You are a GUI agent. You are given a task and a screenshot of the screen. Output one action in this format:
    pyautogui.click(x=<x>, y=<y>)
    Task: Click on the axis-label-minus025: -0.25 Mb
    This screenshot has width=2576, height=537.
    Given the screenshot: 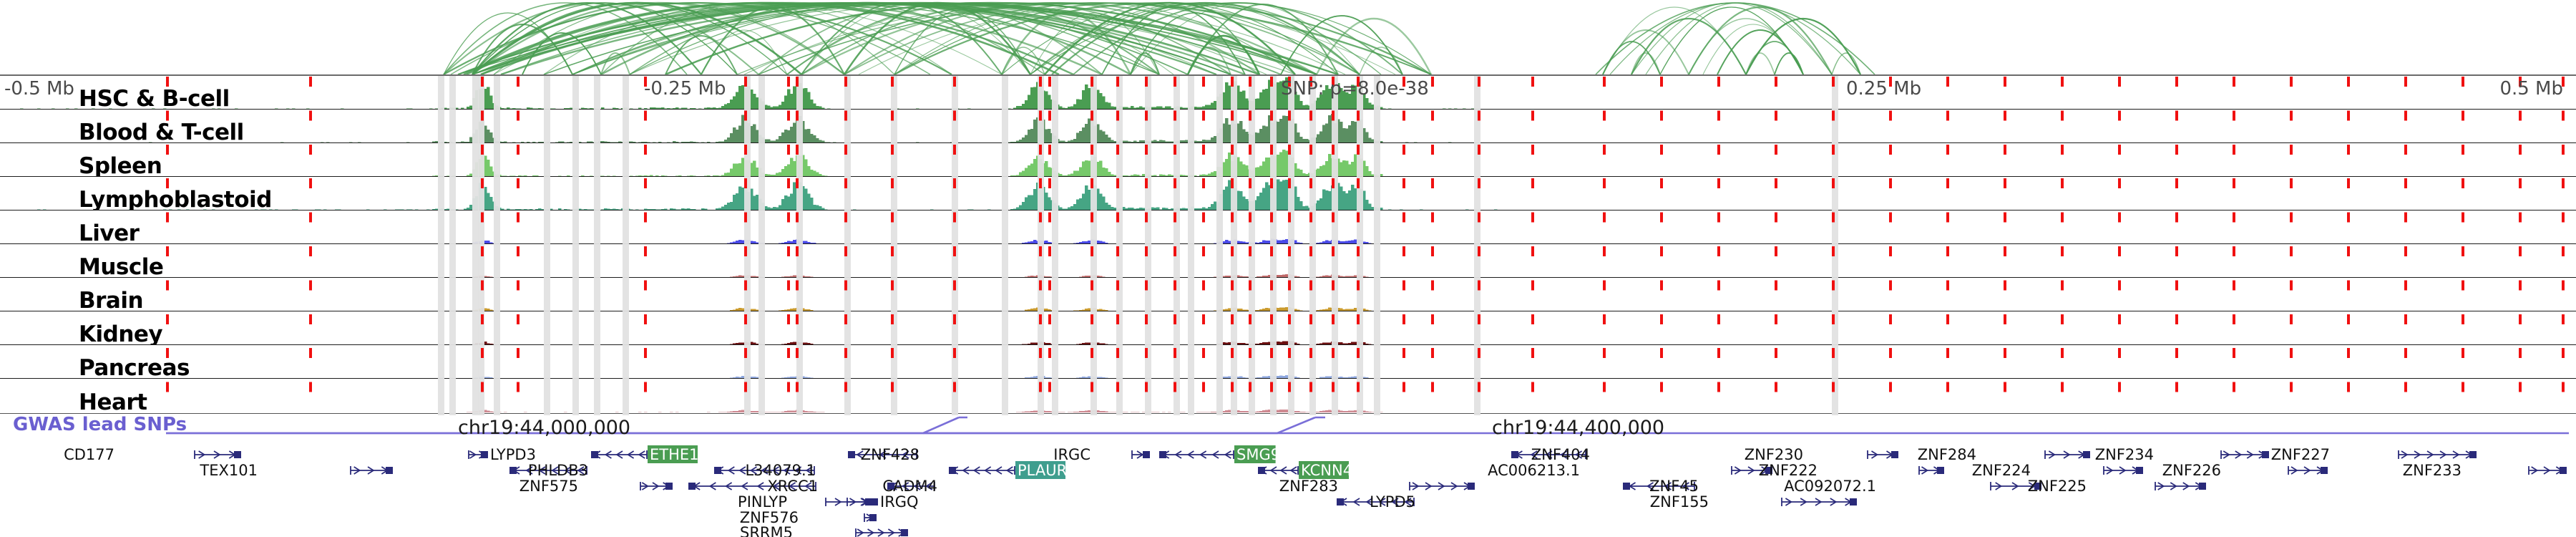 What is the action you would take?
    pyautogui.click(x=685, y=89)
    